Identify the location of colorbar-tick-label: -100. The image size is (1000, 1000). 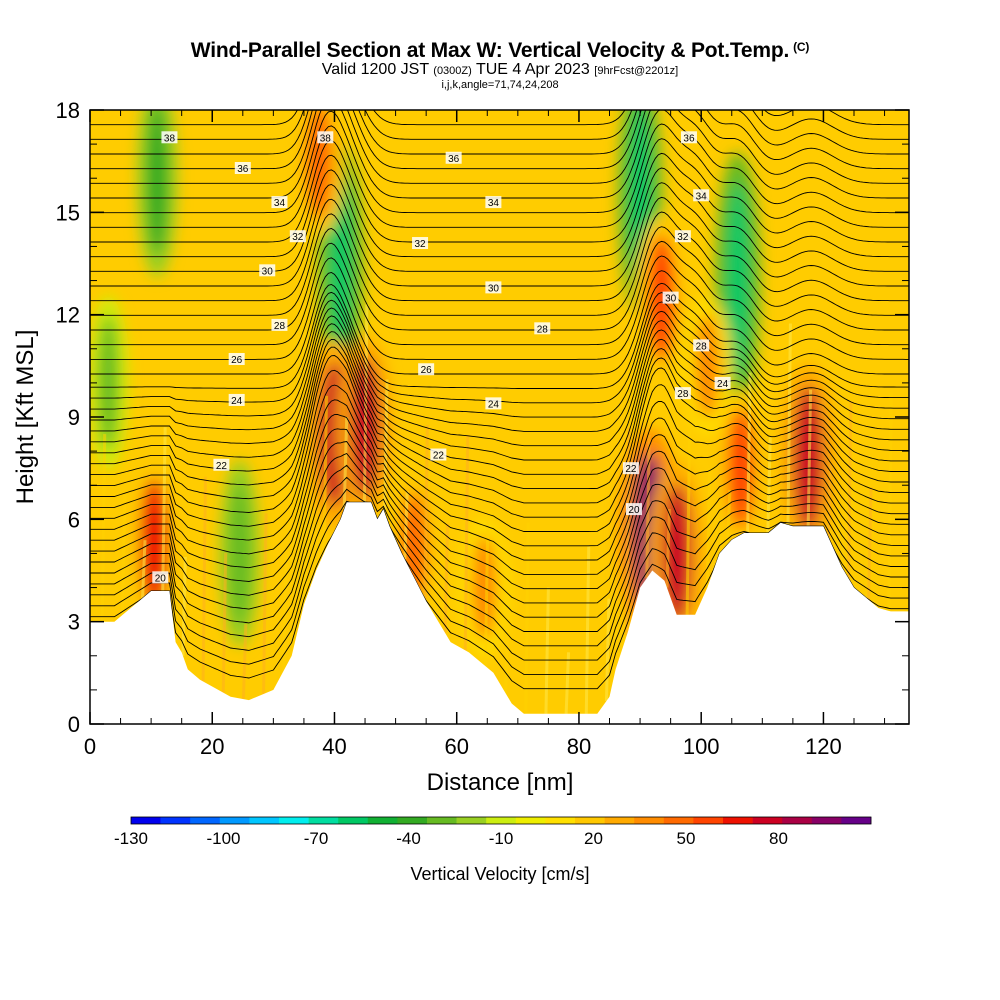
(223, 838).